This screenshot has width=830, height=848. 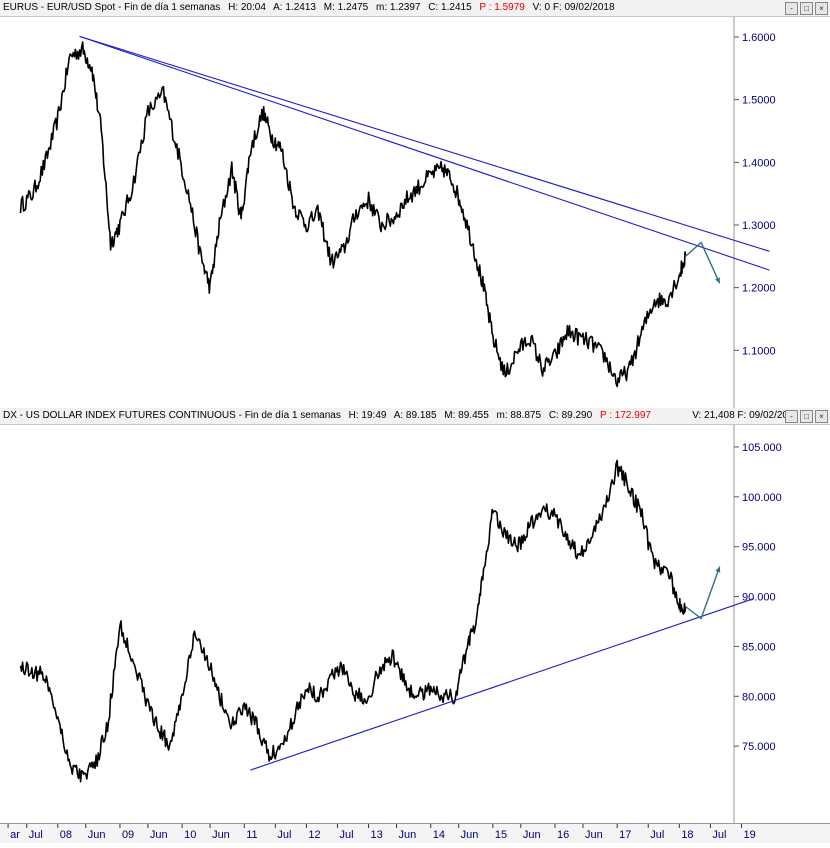 I want to click on time-axis-label: ar, so click(x=15, y=835).